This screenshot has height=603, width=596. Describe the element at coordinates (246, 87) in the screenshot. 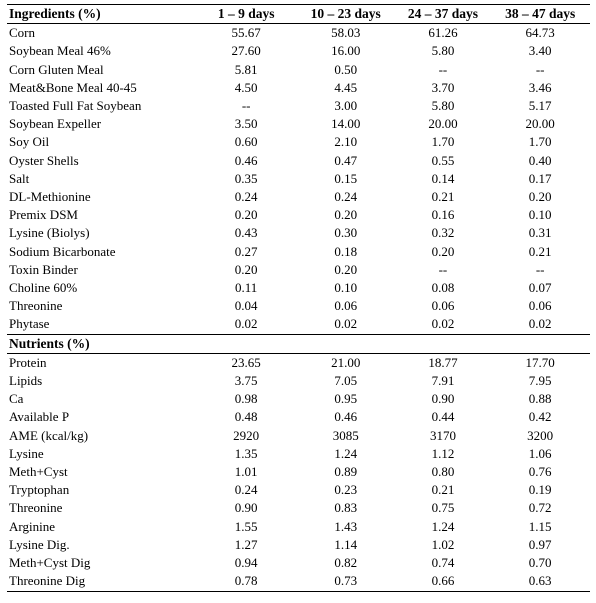

I see `cell-value: 4.50` at that location.